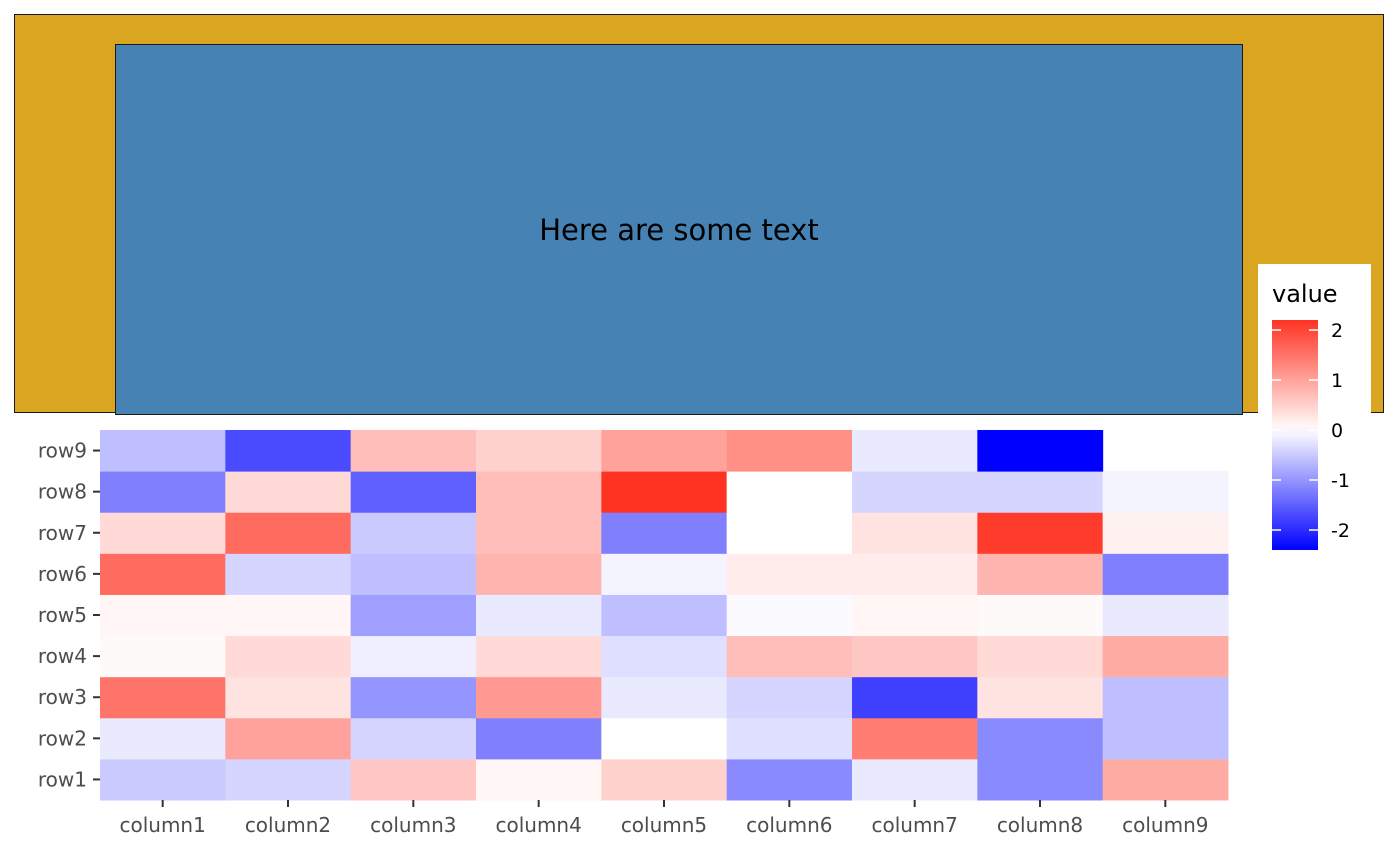  I want to click on heatmap-cell-row1-column3, so click(413, 779).